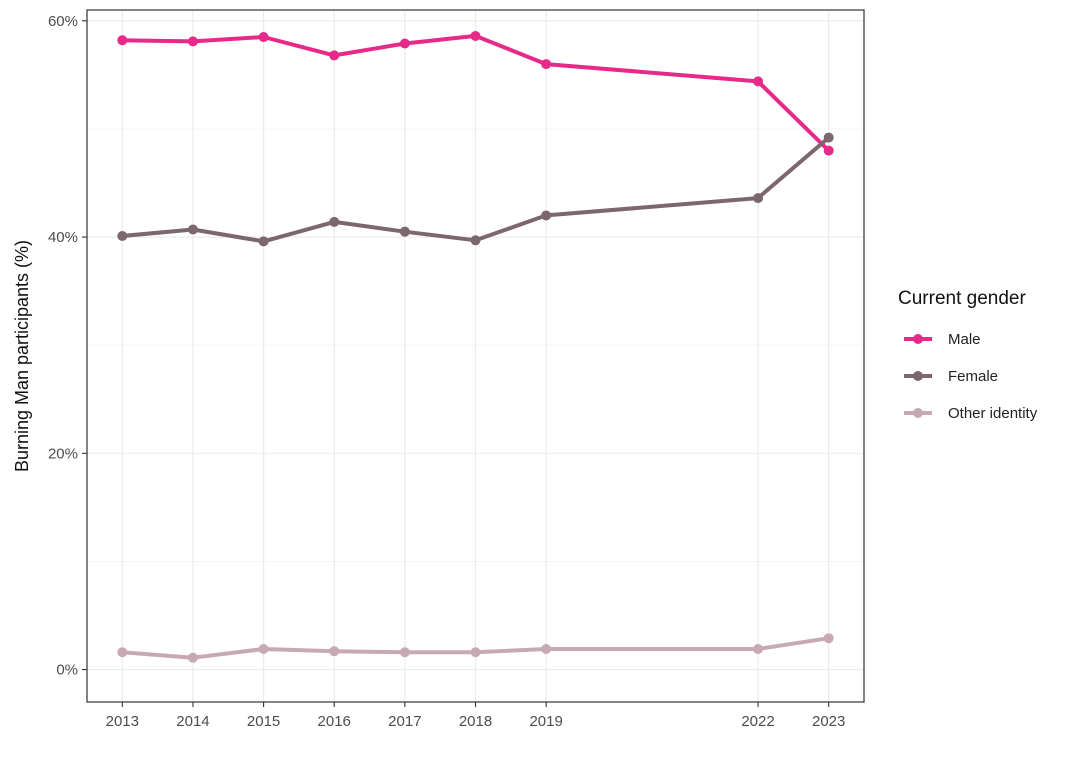 The width and height of the screenshot is (1080, 772). Describe the element at coordinates (63, 237) in the screenshot. I see `y-tick-label: 40%` at that location.